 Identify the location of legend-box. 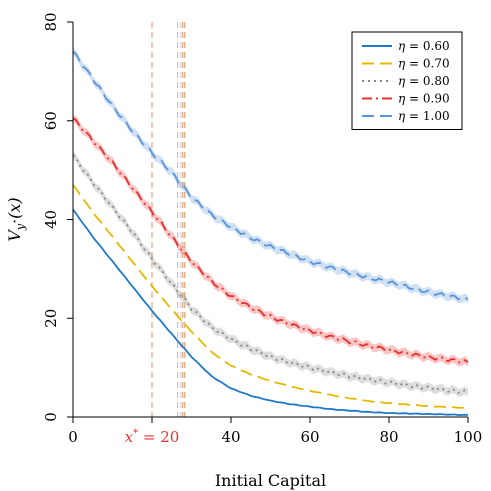
(407, 80).